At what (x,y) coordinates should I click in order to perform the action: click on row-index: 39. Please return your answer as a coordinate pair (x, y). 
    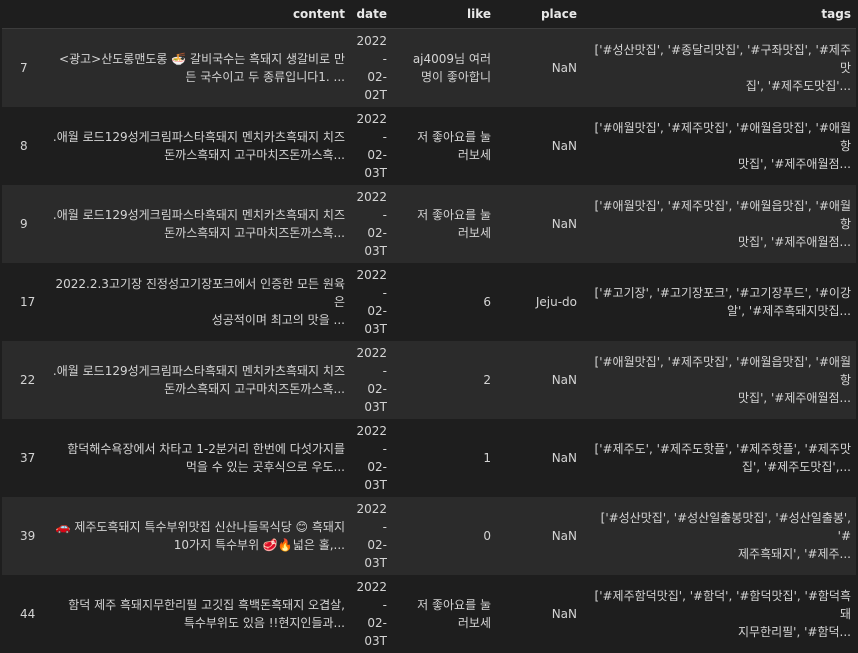
    Looking at the image, I should click on (22, 536).